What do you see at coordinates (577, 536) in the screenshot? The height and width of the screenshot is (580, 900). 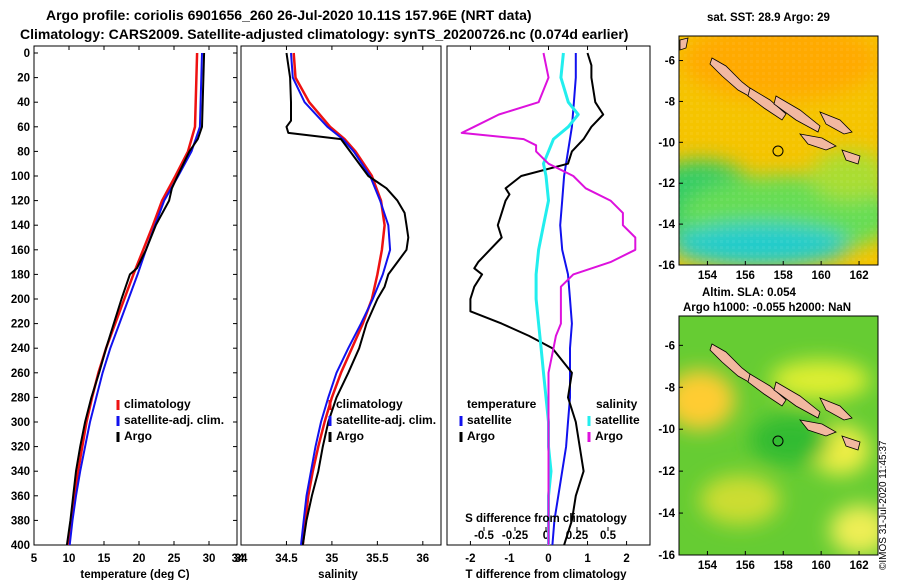 I see `sdiff-tick-label: 0.25` at bounding box center [577, 536].